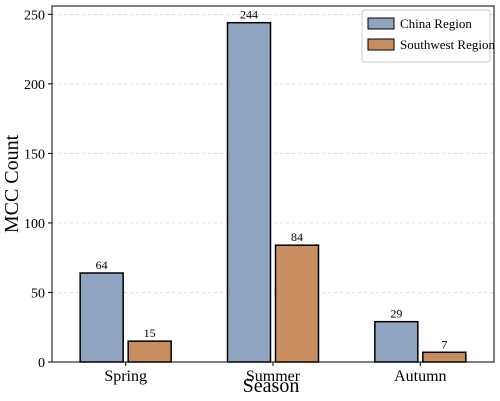 This screenshot has height=401, width=500. Describe the element at coordinates (271, 386) in the screenshot. I see `x-axis-label: Season` at that location.